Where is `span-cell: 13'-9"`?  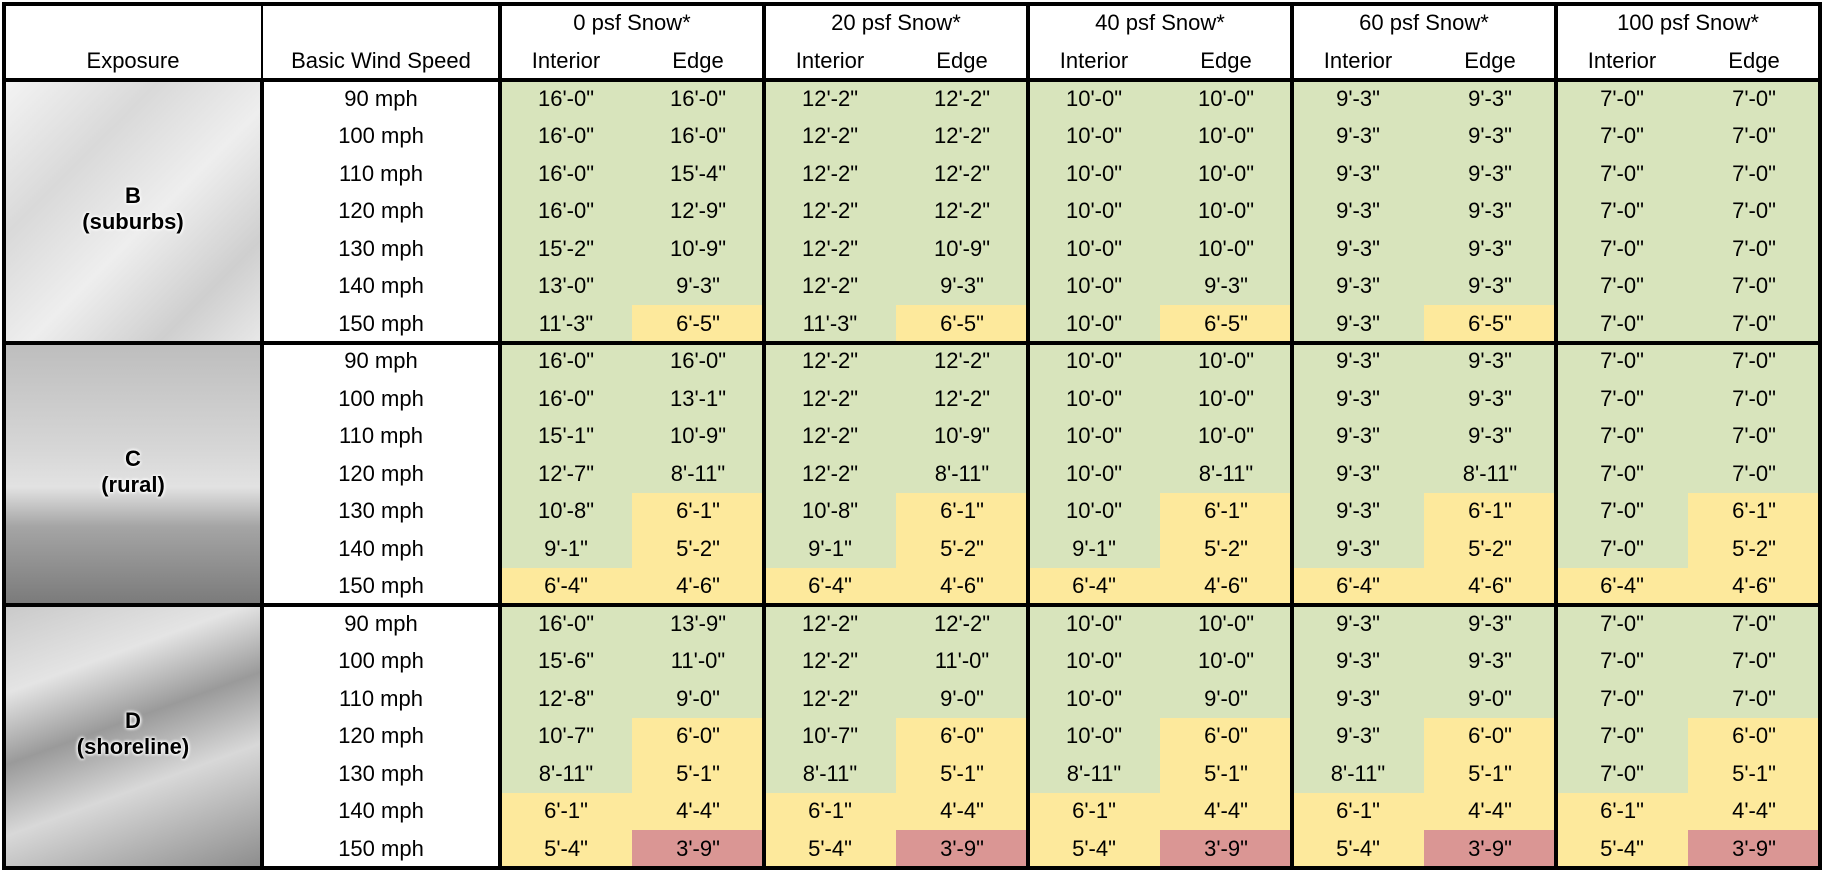 span-cell: 13'-9" is located at coordinates (698, 624).